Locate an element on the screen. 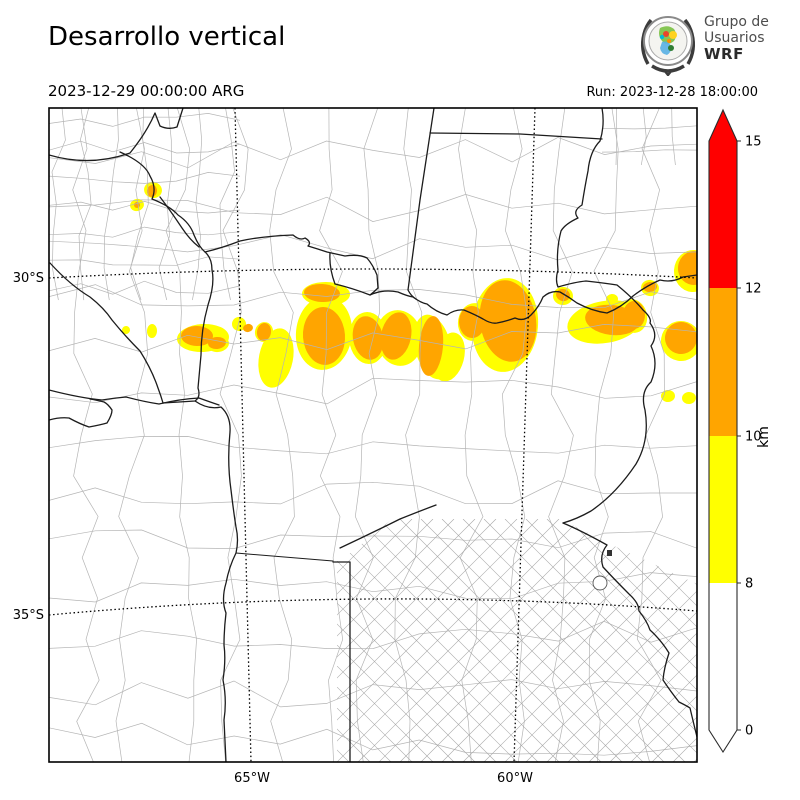 The width and height of the screenshot is (800, 800). colorbar: 15 12 10 8 0 km is located at coordinates (740, 431).